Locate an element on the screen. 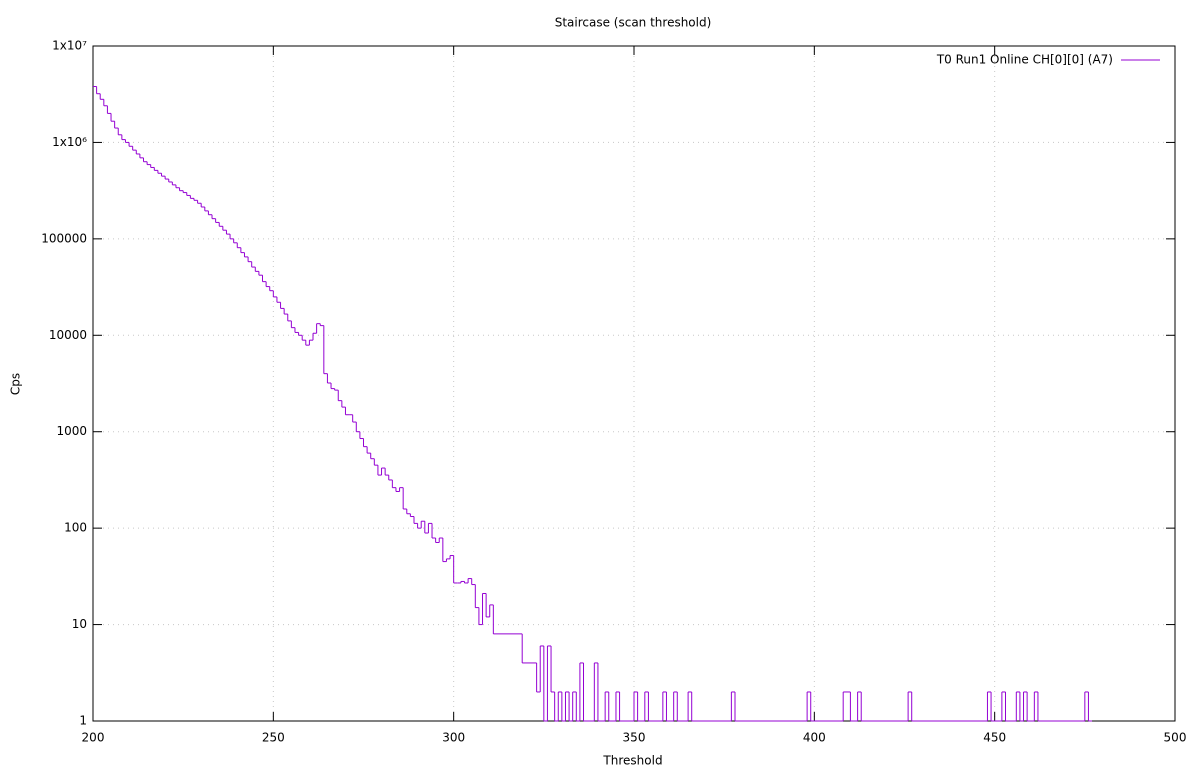  y-axis-label: Cps is located at coordinates (16, 384).